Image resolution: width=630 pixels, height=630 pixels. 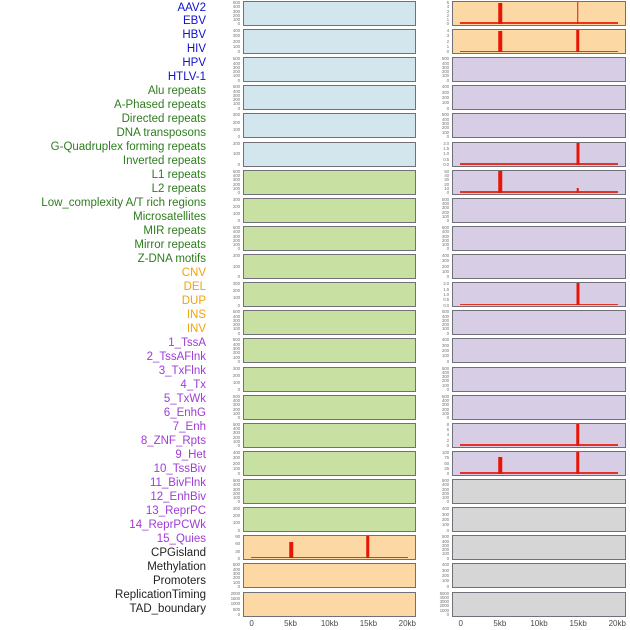 I want to click on y-axis-ticks-right-2-tssaflnk: 400 300 200 100 0, so click(x=442, y=97).